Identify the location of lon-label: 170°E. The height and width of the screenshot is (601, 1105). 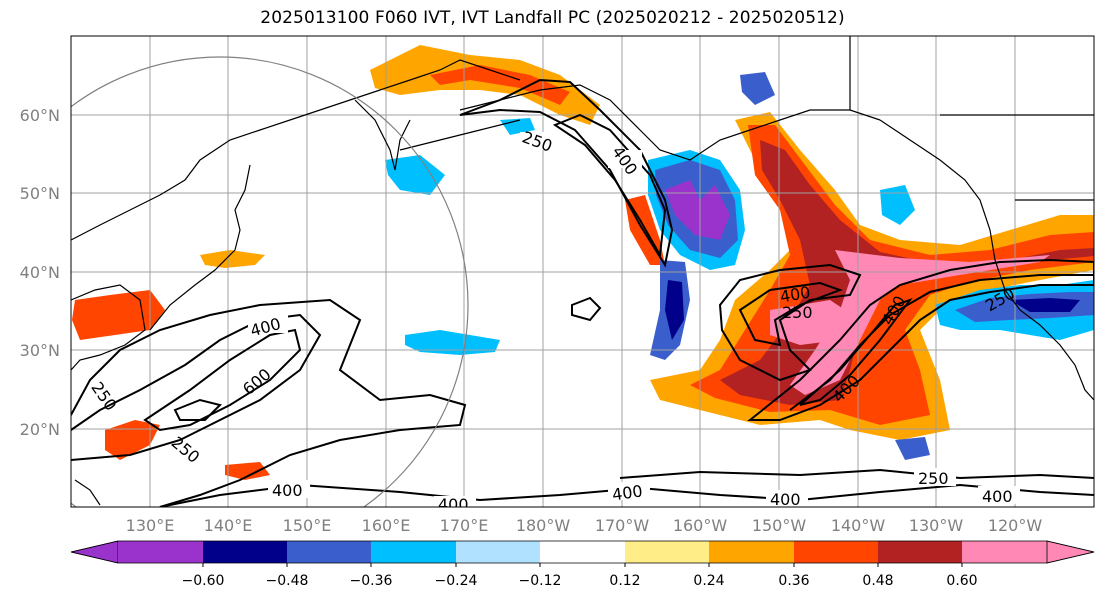
(464, 525).